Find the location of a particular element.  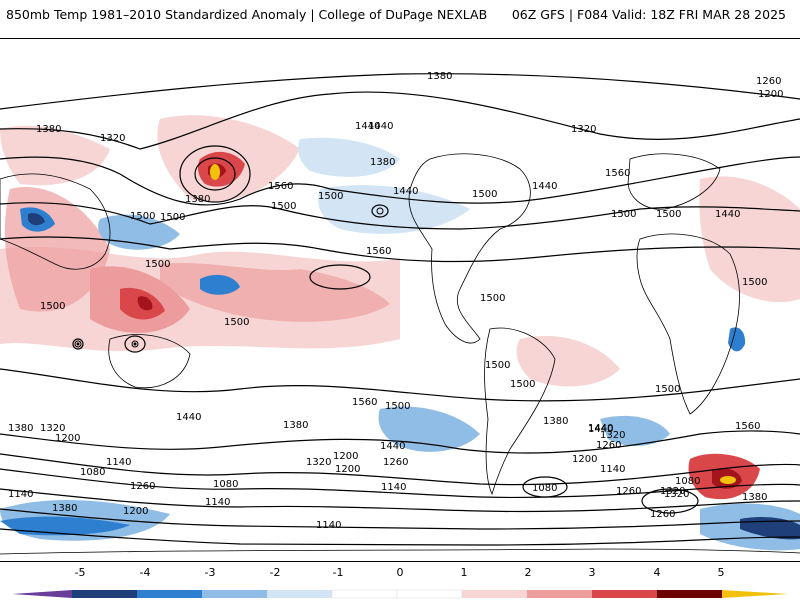

colorbar-arrow-left is located at coordinates (42, 594).